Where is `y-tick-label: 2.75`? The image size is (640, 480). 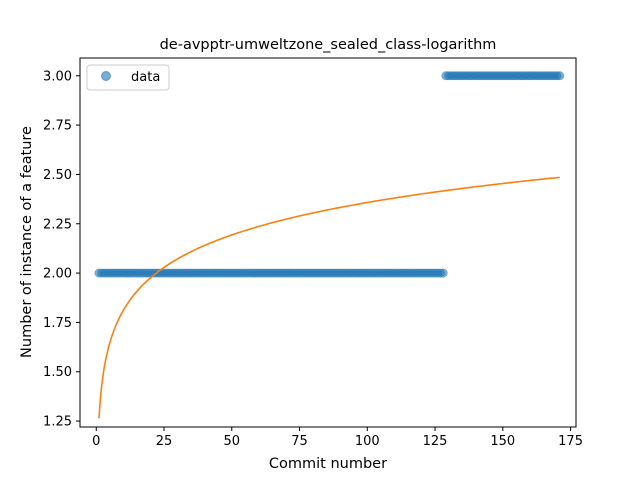
y-tick-label: 2.75 is located at coordinates (57, 126).